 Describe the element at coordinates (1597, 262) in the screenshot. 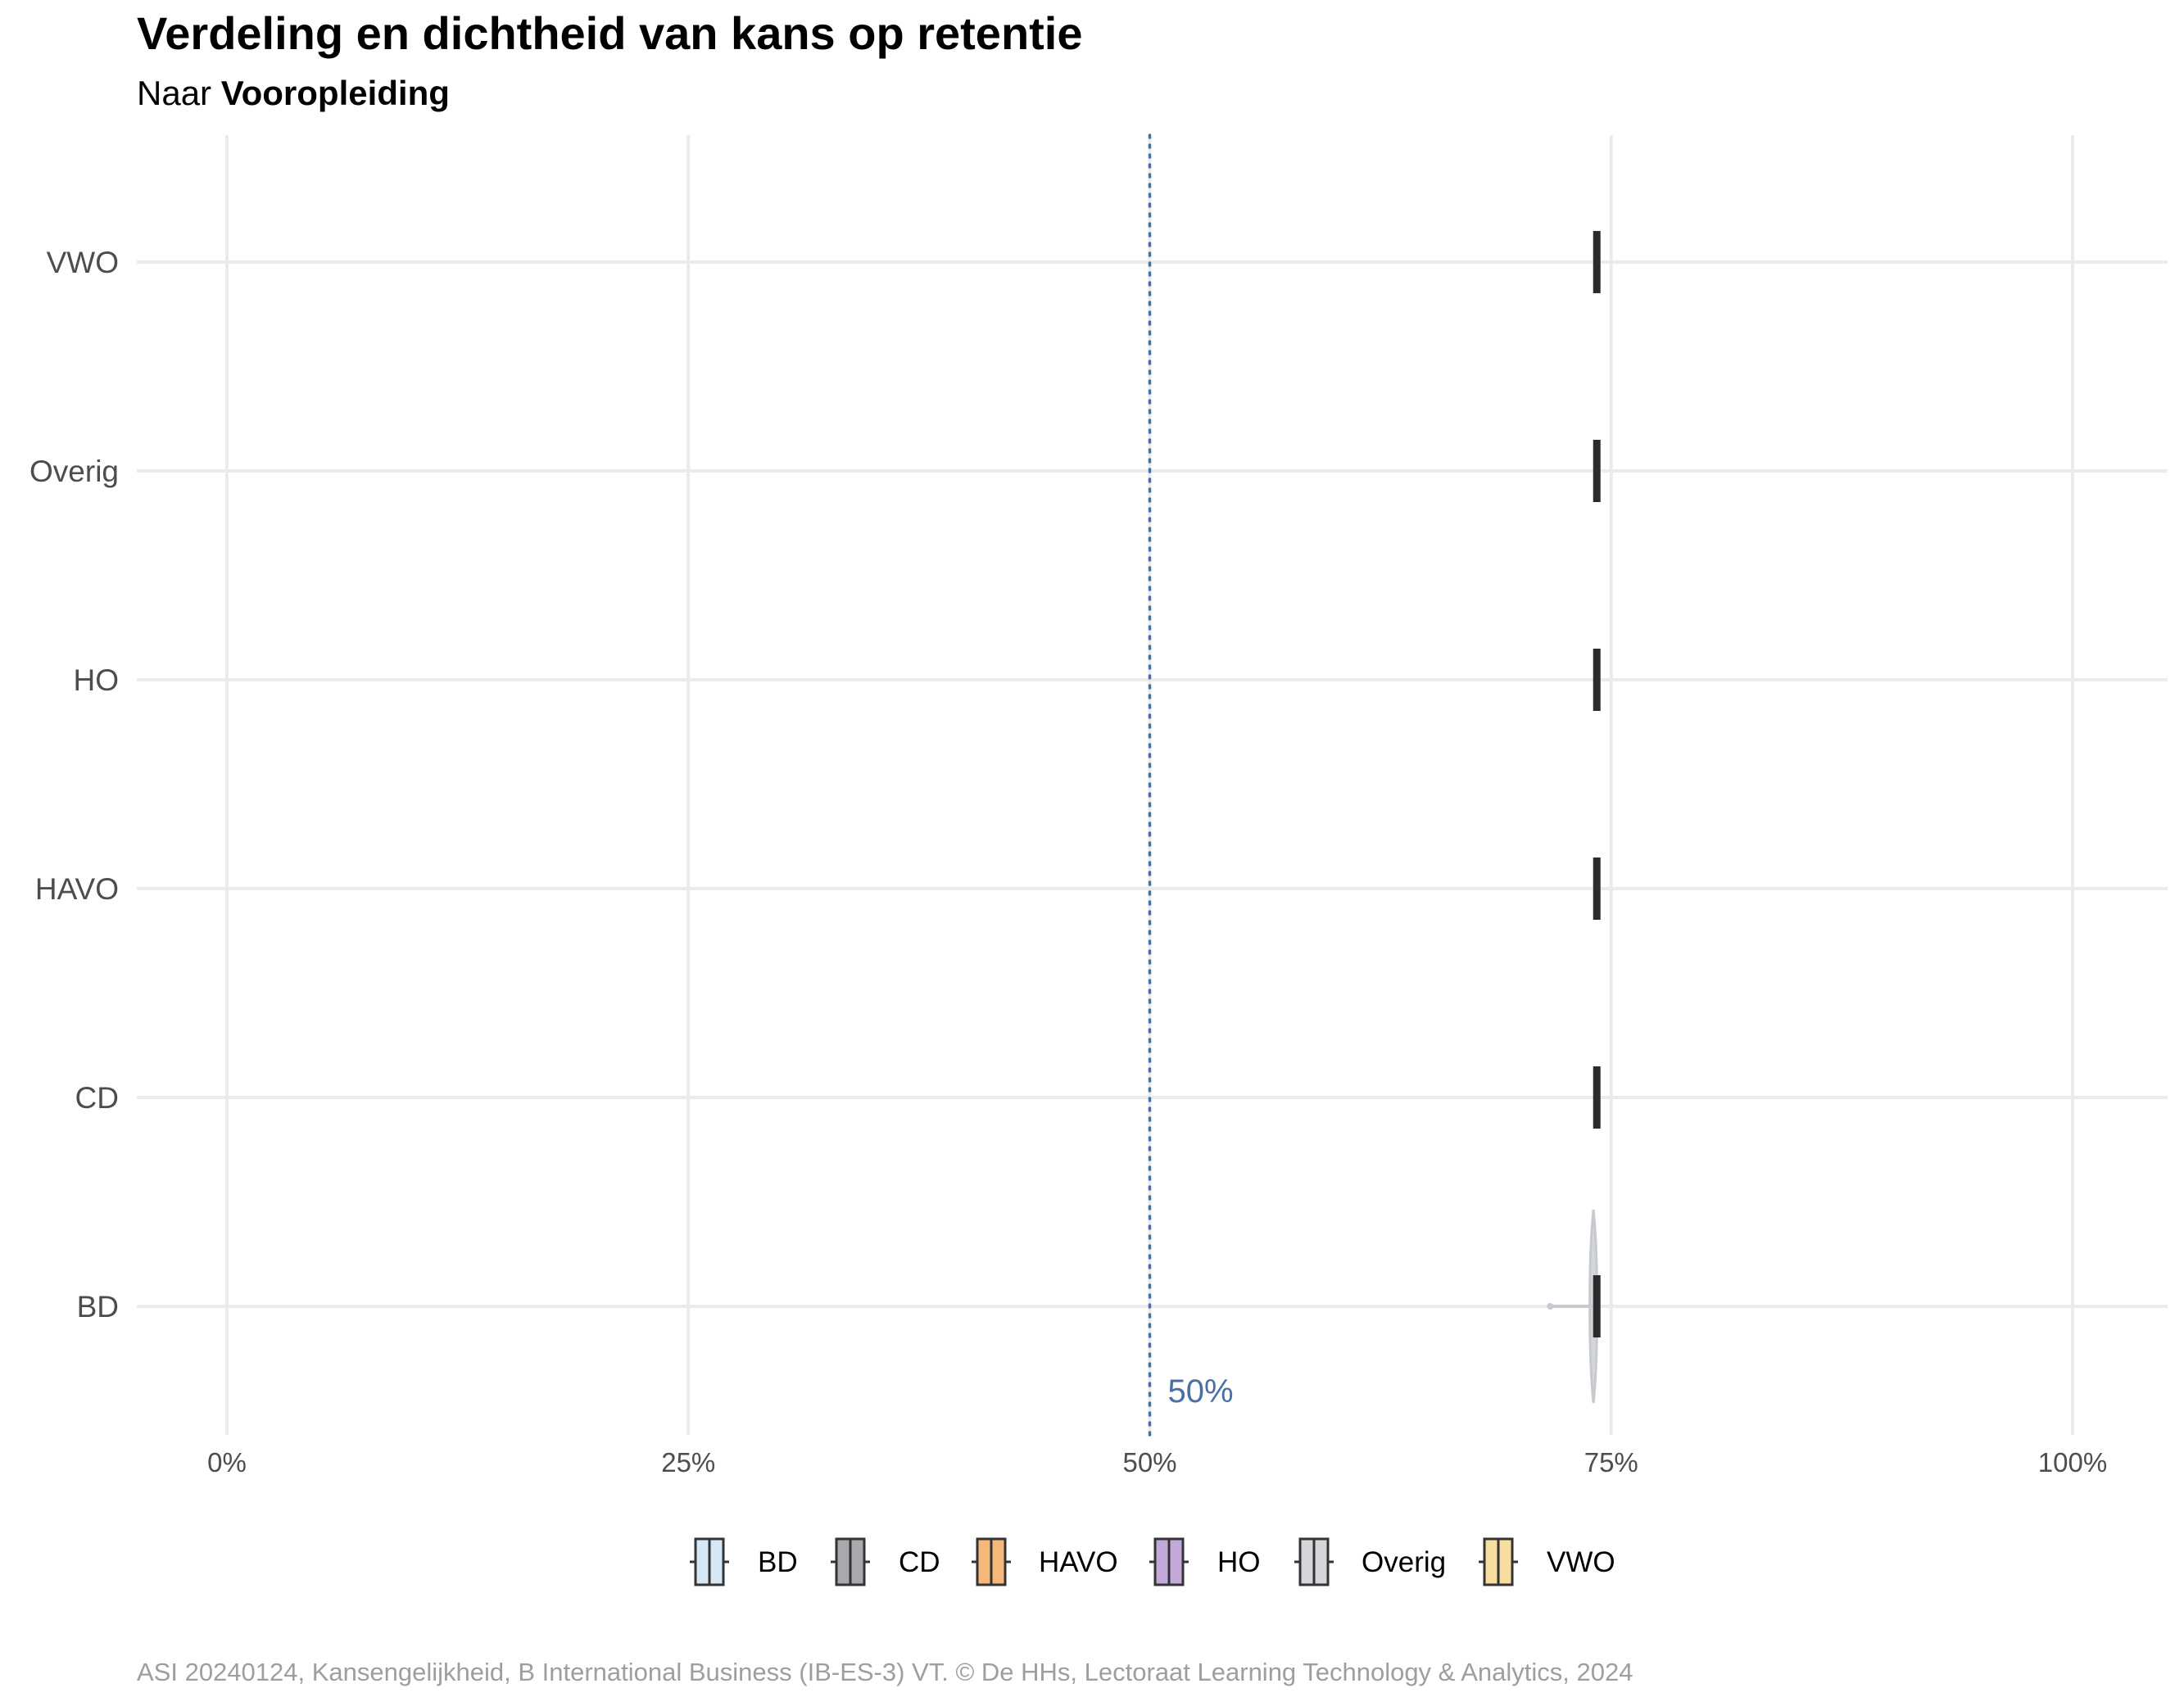

I see `box-median-VWO` at that location.